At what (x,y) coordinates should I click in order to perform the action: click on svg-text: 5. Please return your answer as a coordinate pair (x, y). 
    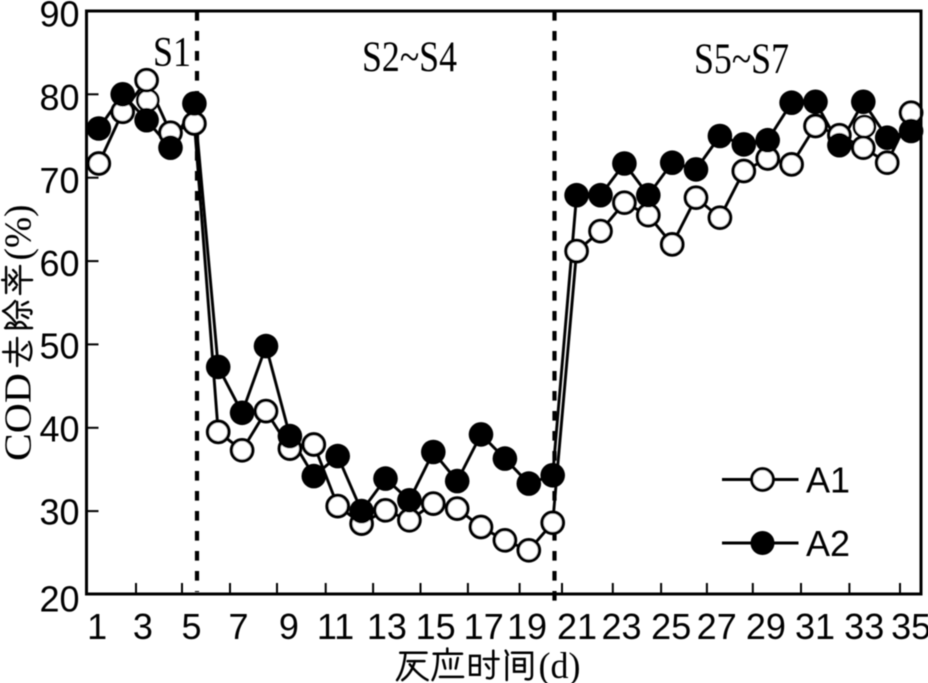
    Looking at the image, I should click on (191, 626).